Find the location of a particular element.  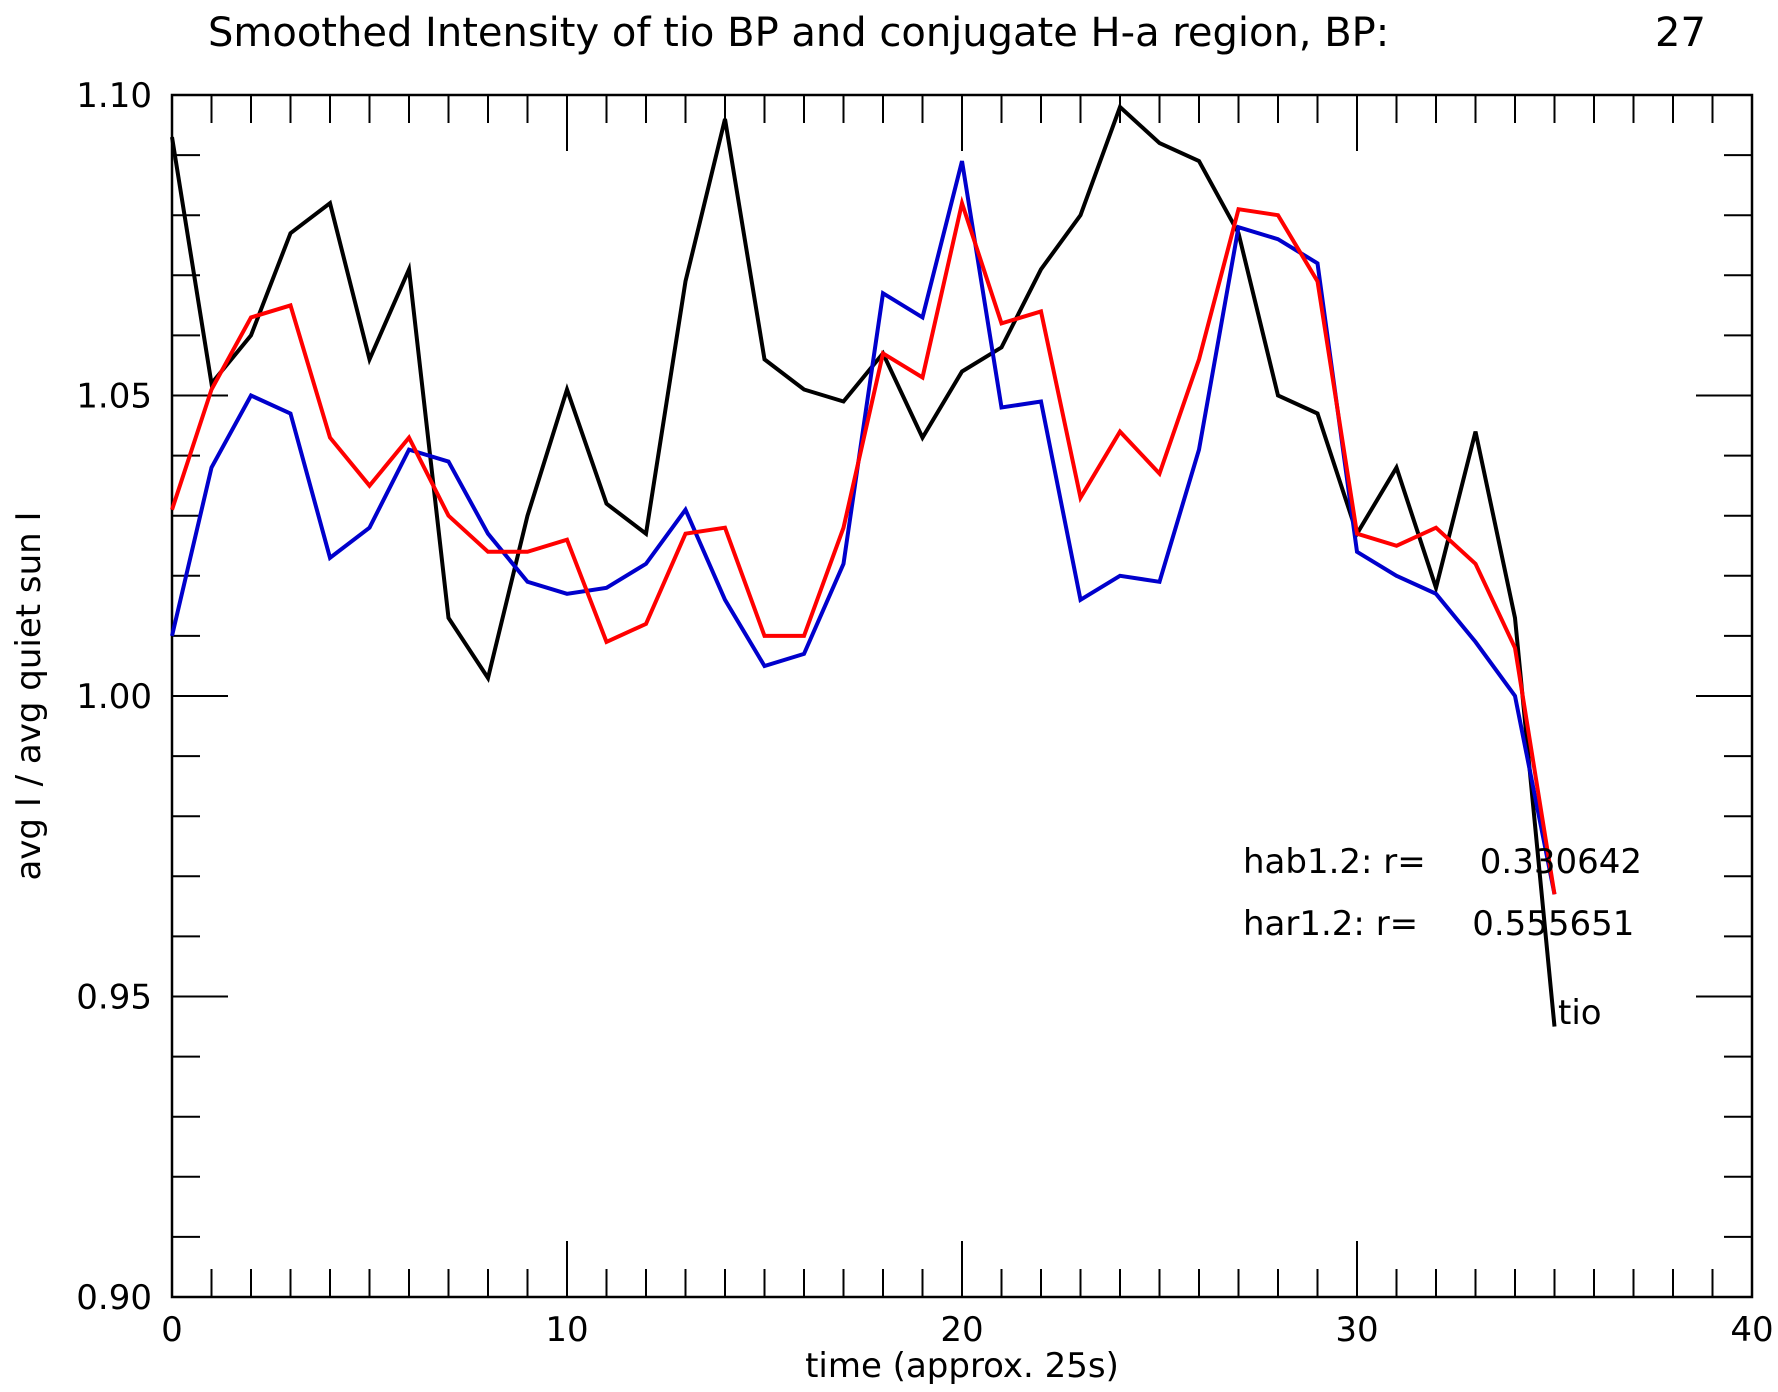

x-tick-label: 0 is located at coordinates (172, 1330).